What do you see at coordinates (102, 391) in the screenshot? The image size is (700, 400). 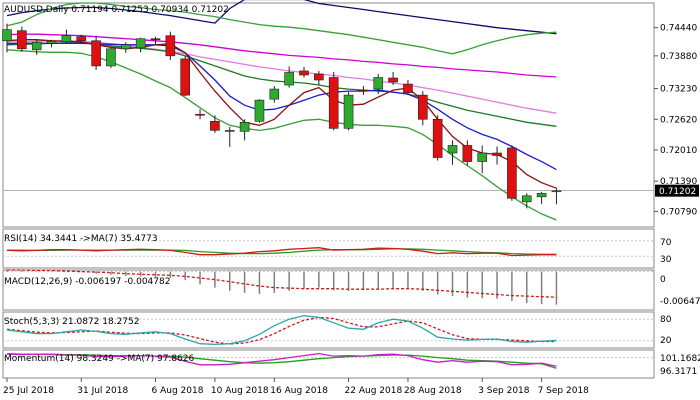 I see `time-tick-label: 31 Jul 2018` at bounding box center [102, 391].